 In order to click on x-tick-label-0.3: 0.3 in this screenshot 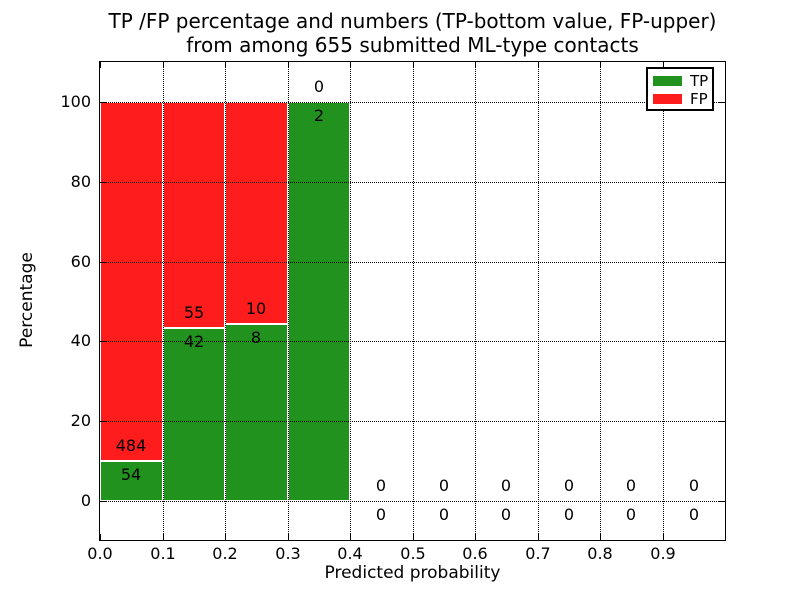, I will do `click(288, 553)`.